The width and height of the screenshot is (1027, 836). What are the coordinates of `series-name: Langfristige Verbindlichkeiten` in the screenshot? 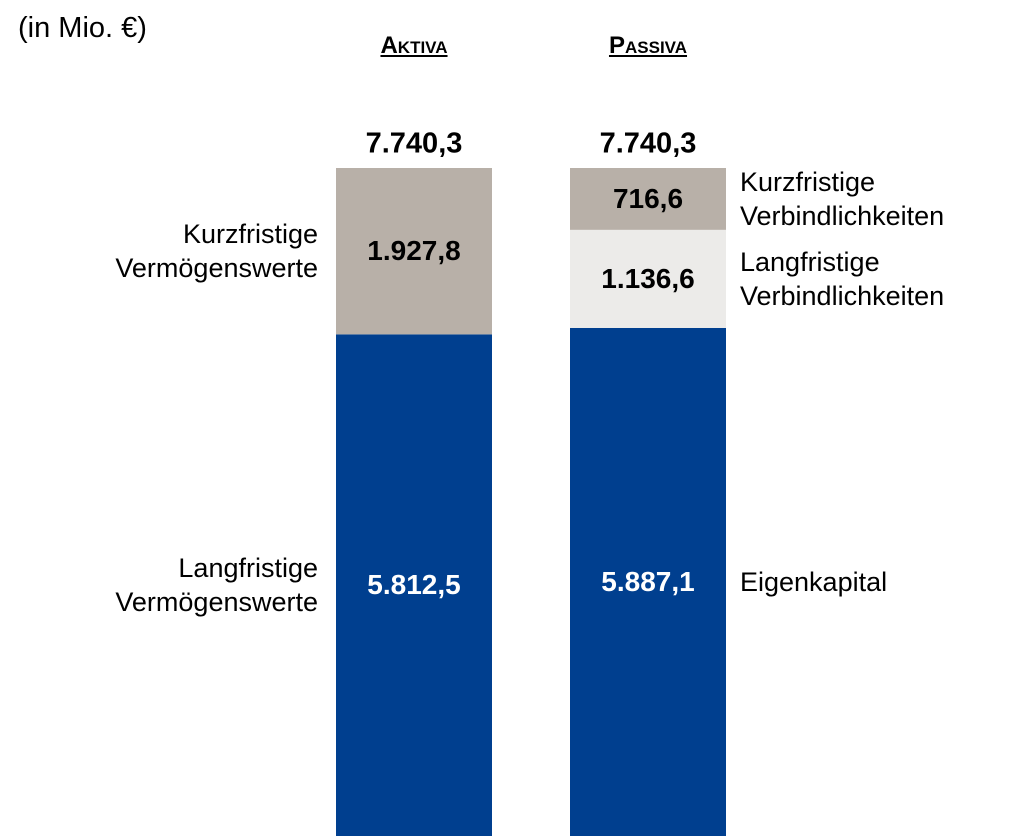 It's located at (842, 278).